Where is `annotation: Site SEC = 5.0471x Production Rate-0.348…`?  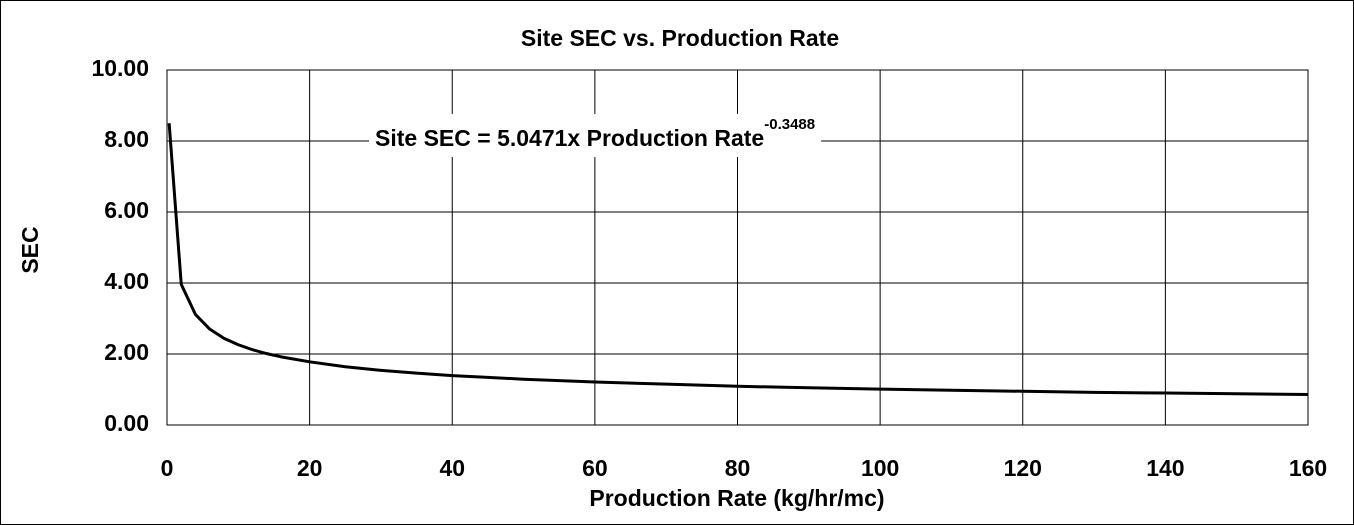 annotation: Site SEC = 5.0471x Production Rate-0.348… is located at coordinates (595, 135).